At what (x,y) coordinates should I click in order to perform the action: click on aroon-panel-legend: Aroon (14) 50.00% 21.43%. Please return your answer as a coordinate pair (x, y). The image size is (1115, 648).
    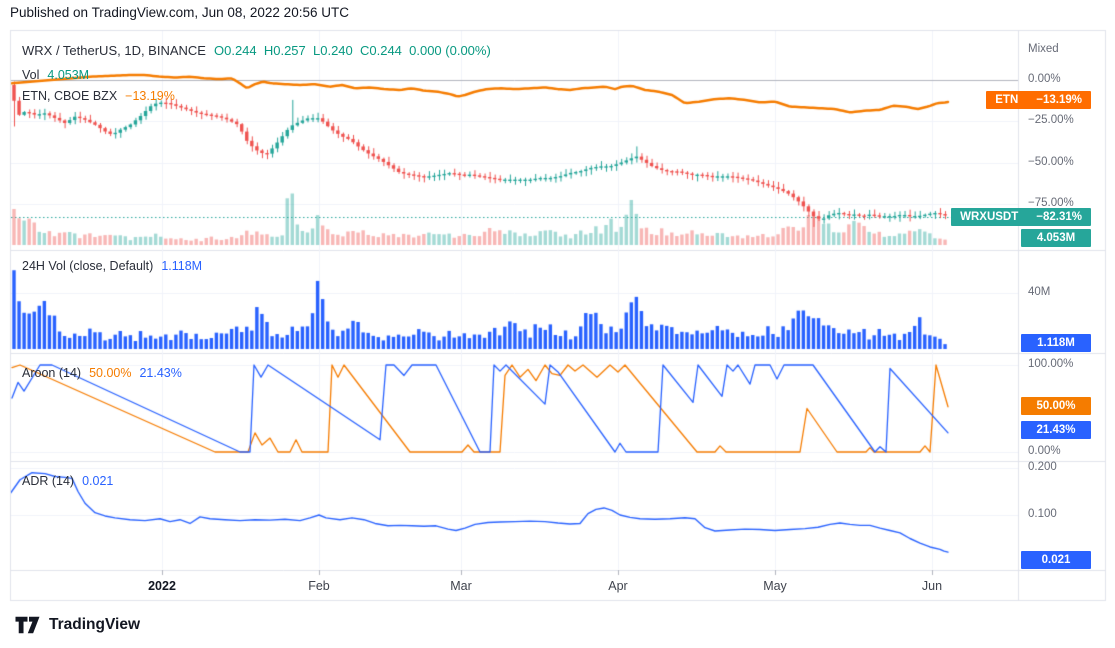
    Looking at the image, I should click on (102, 373).